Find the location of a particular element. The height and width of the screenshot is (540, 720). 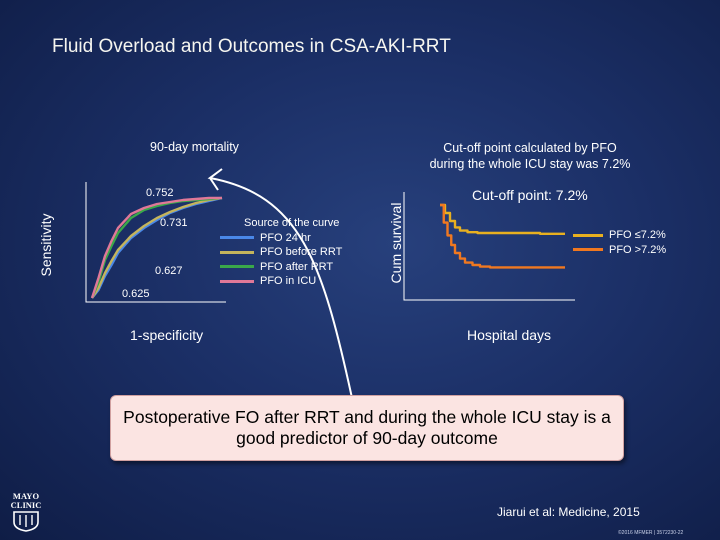

legend-label: PFO before RRT is located at coordinates (301, 252).